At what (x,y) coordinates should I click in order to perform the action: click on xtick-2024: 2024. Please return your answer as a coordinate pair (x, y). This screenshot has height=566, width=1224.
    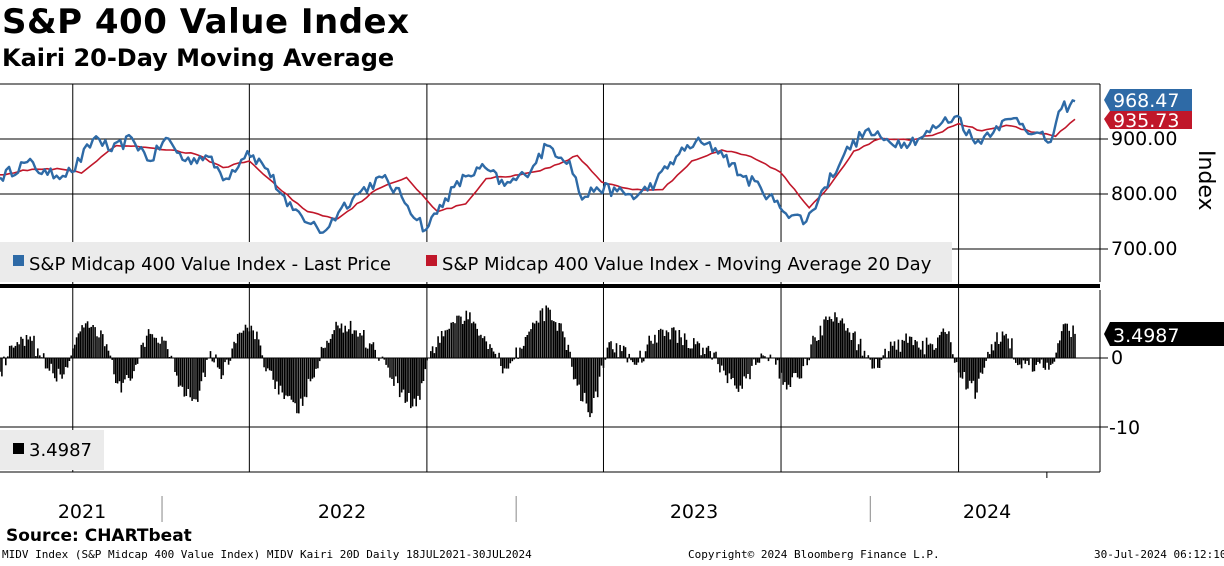
    Looking at the image, I should click on (987, 512).